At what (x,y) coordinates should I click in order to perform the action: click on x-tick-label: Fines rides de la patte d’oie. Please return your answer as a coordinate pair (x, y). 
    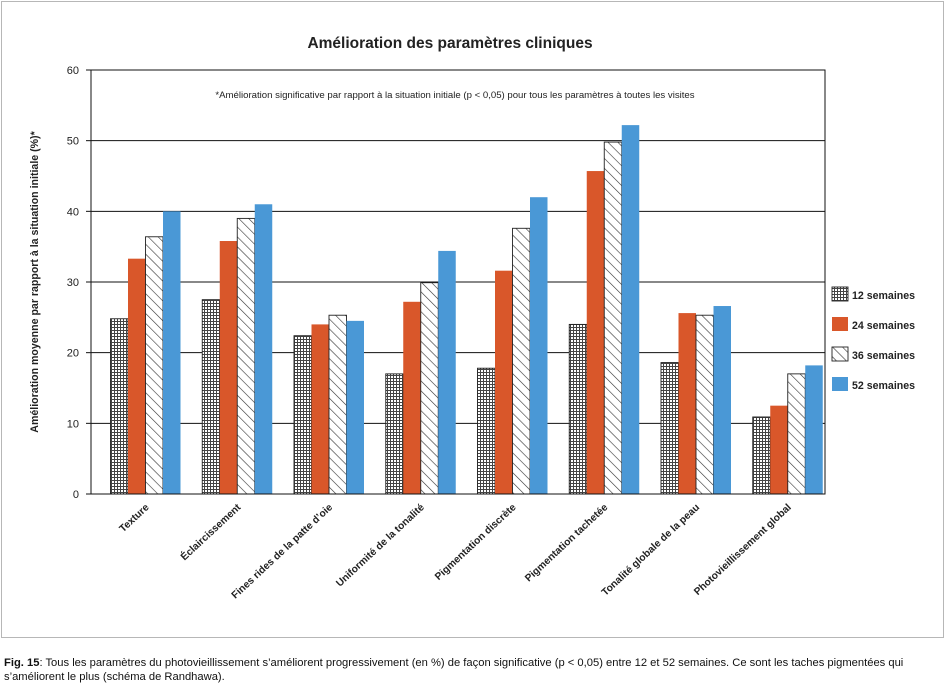
    Looking at the image, I should click on (282, 551).